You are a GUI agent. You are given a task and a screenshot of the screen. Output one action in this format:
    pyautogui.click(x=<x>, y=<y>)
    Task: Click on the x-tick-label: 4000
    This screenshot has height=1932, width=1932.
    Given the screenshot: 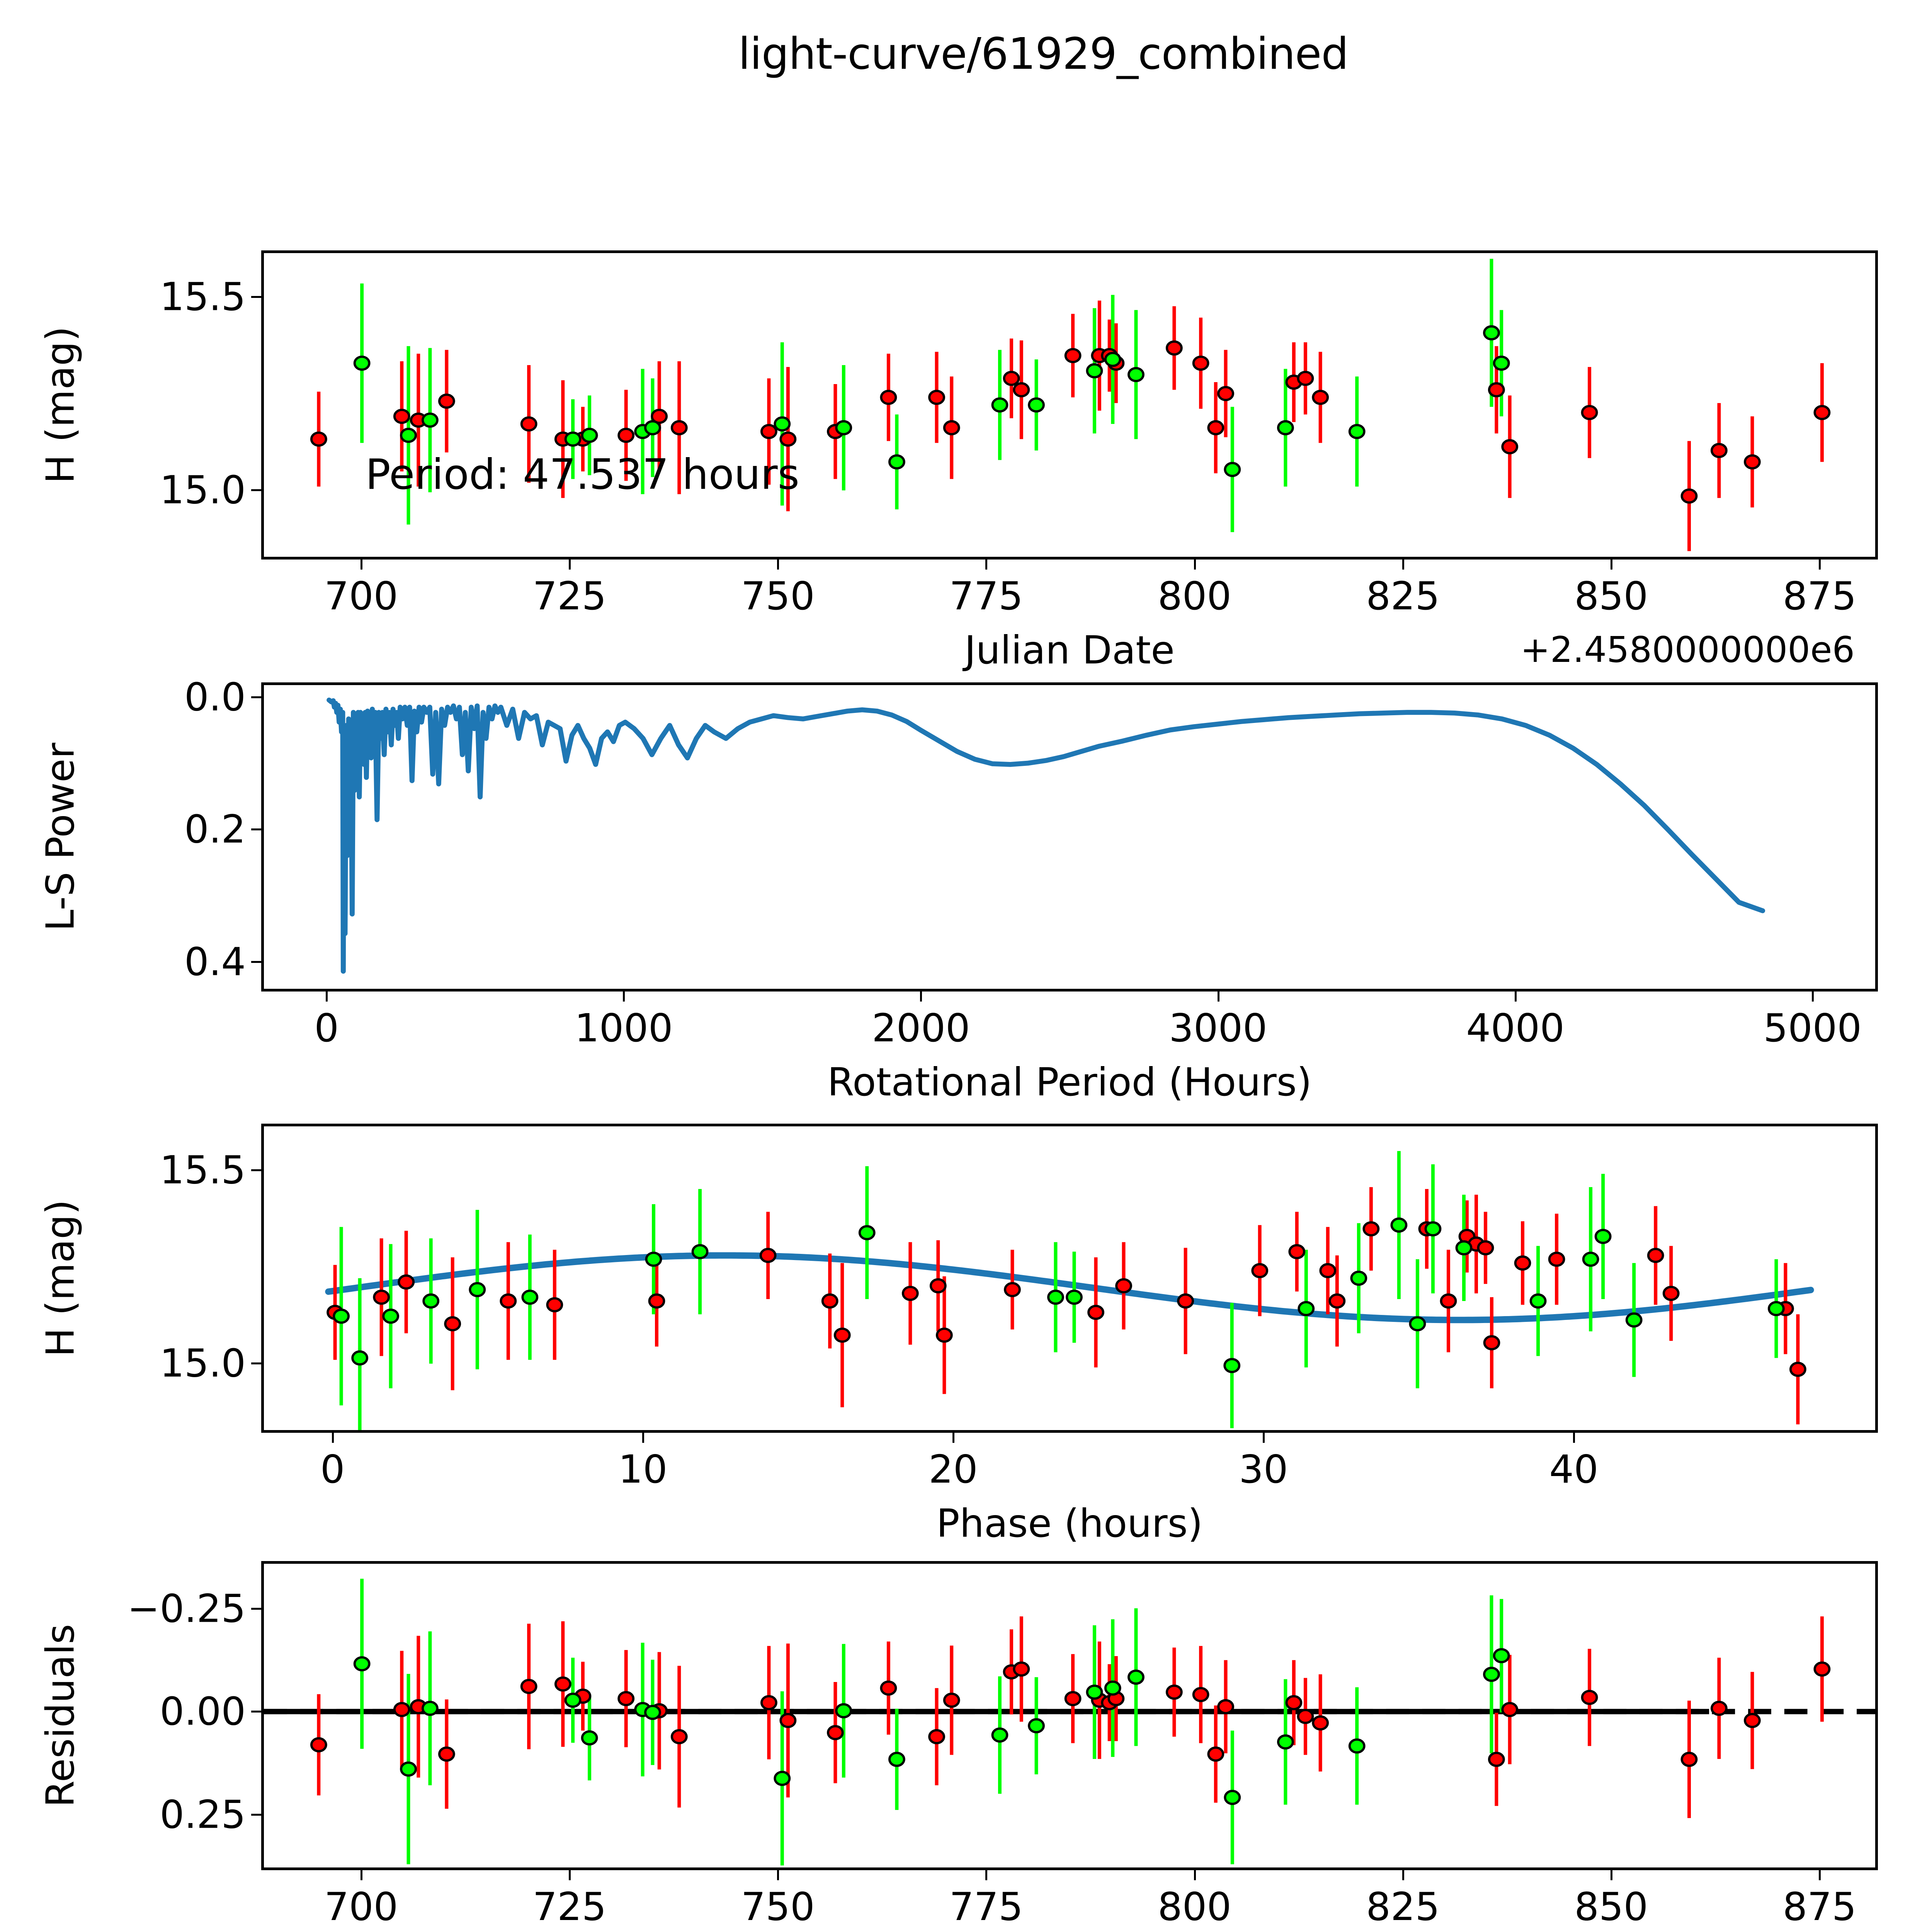 What is the action you would take?
    pyautogui.click(x=1516, y=1028)
    